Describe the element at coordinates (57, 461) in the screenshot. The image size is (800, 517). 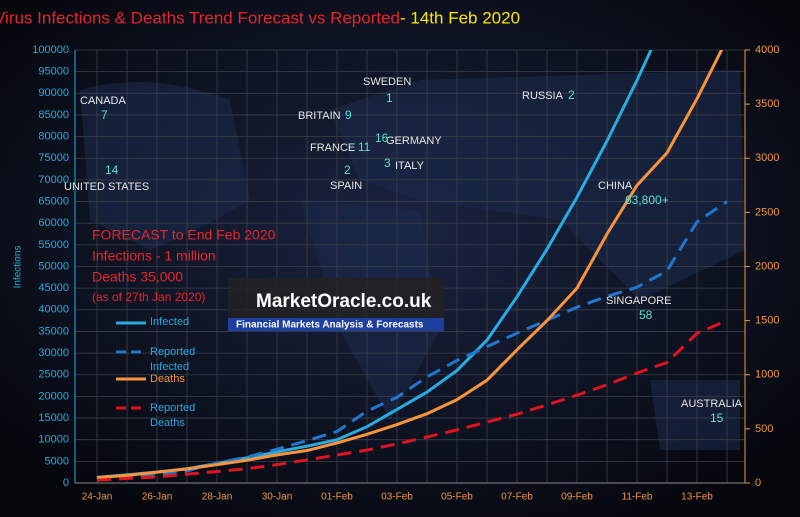
I see `y-tick-label: 5000` at that location.